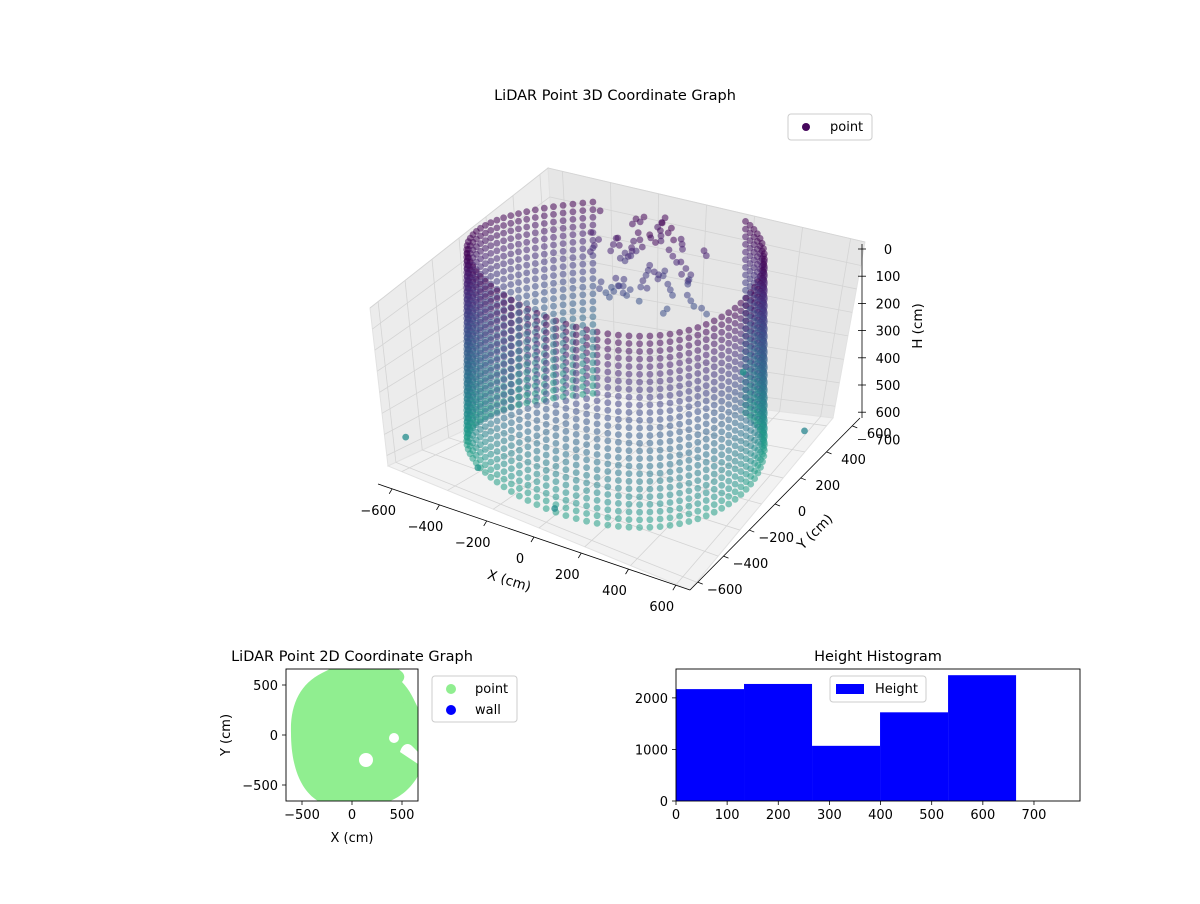 The width and height of the screenshot is (1200, 904). What do you see at coordinates (570, 503) in the screenshot?
I see `grid-line-floor-y` at bounding box center [570, 503].